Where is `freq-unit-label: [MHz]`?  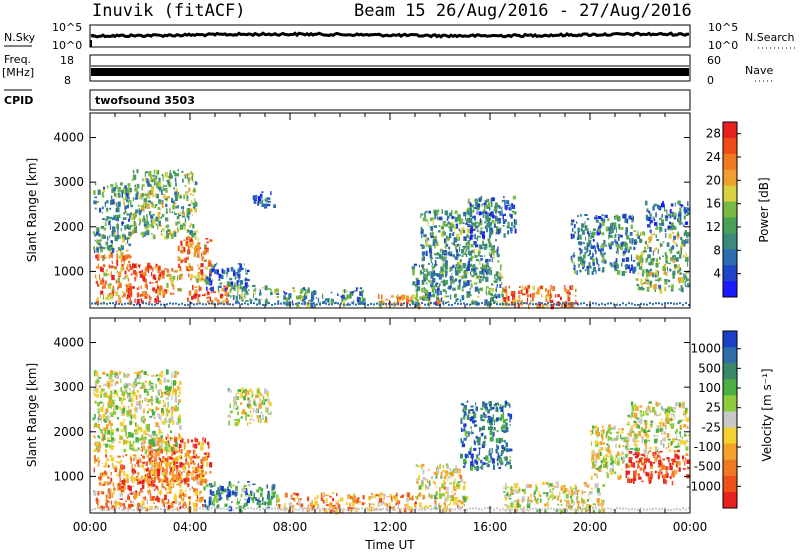
freq-unit-label: [MHz] is located at coordinates (18, 72).